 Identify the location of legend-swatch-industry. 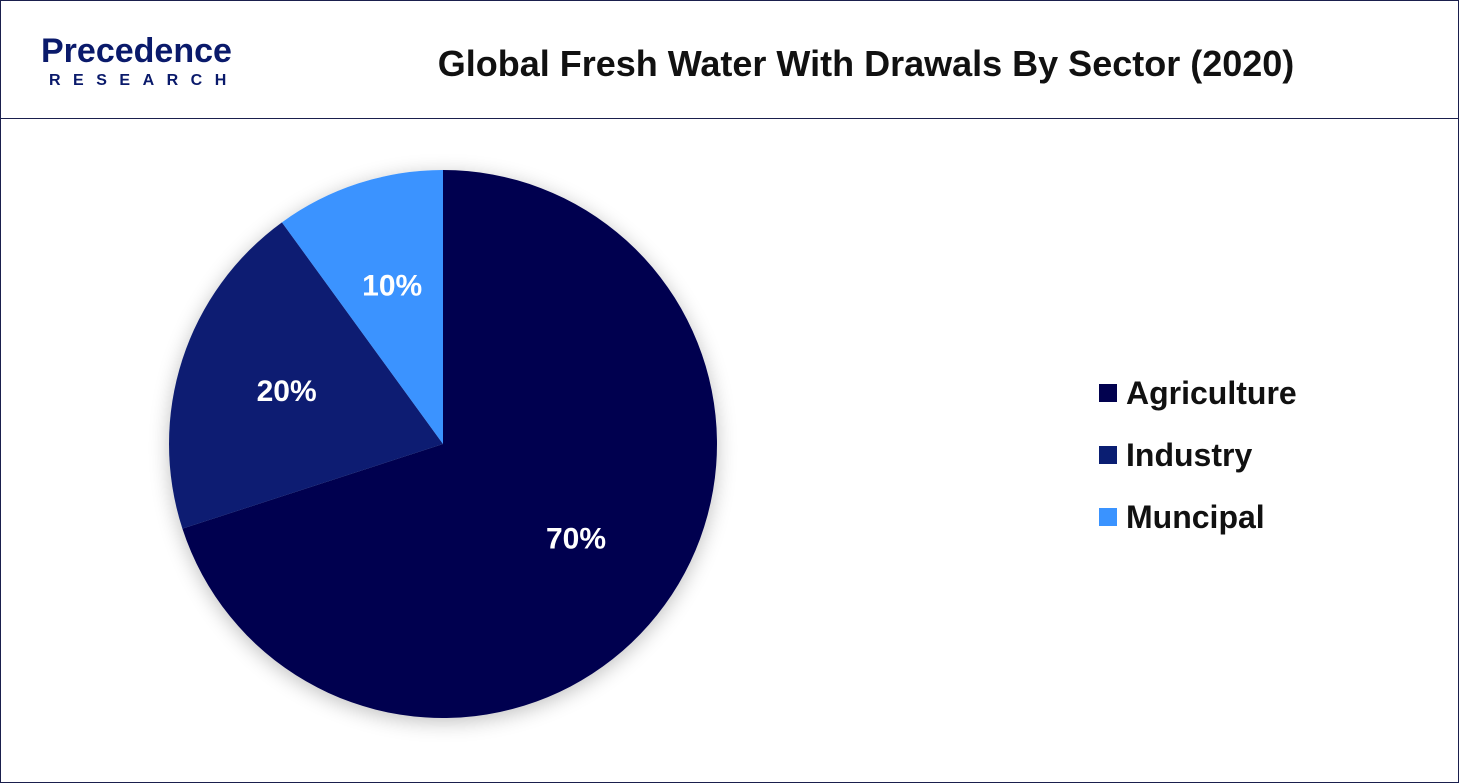
(1108, 455).